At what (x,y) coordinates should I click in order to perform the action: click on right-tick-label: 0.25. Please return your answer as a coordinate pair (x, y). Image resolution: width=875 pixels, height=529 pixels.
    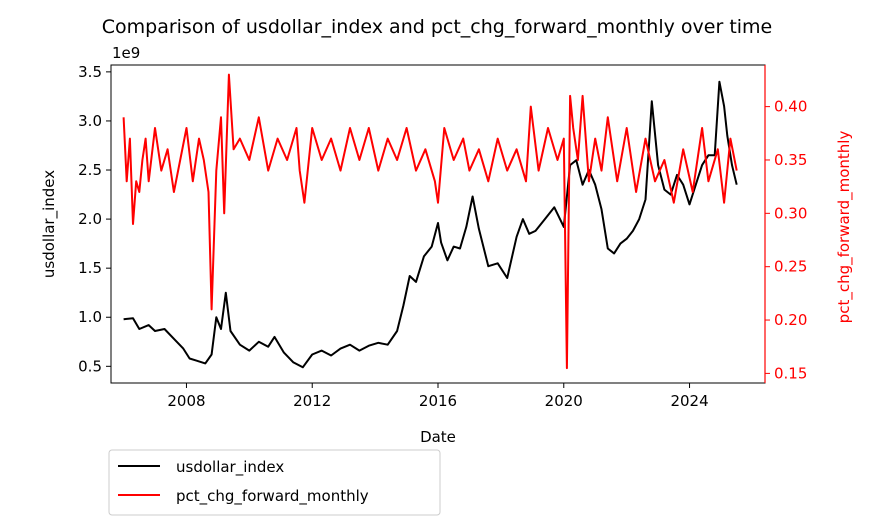
    Looking at the image, I should click on (790, 267).